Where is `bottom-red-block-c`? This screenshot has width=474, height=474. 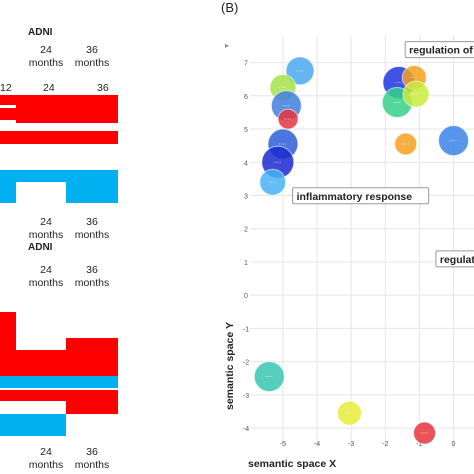
bottom-red-block-c is located at coordinates (92, 357).